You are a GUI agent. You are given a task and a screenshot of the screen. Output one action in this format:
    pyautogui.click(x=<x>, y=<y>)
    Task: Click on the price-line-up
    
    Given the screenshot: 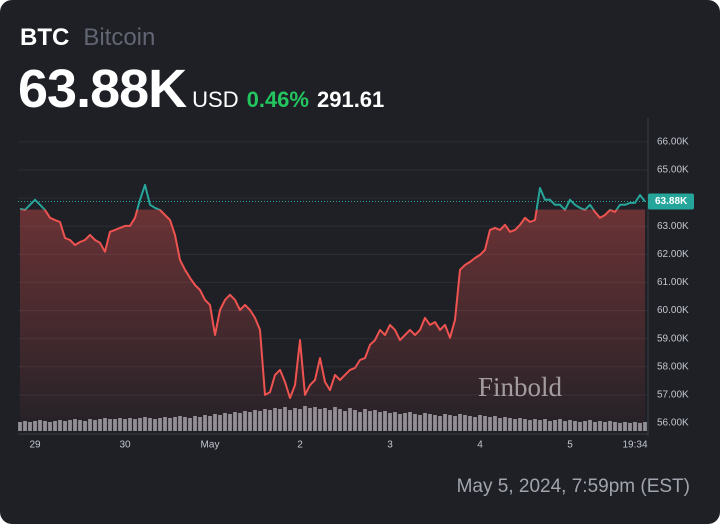 What is the action you would take?
    pyautogui.click(x=332, y=196)
    